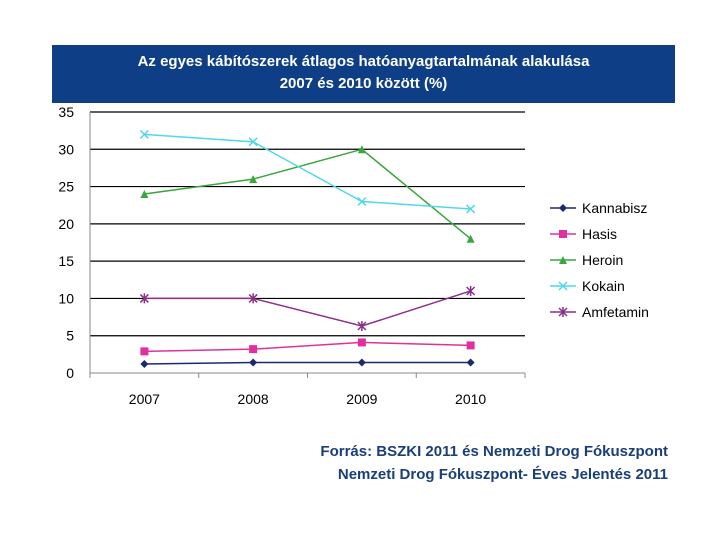 This screenshot has width=720, height=540. I want to click on legend-marker-heroin, so click(563, 260).